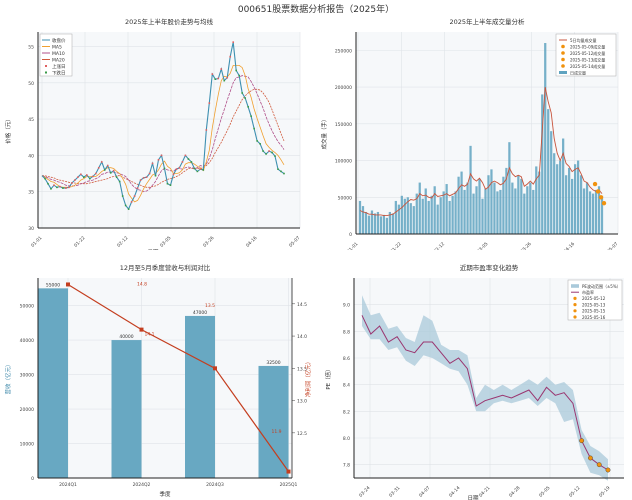  What do you see at coordinates (587, 53) in the screenshot?
I see `legend-label: 2025-05-12成交量` at bounding box center [587, 53].